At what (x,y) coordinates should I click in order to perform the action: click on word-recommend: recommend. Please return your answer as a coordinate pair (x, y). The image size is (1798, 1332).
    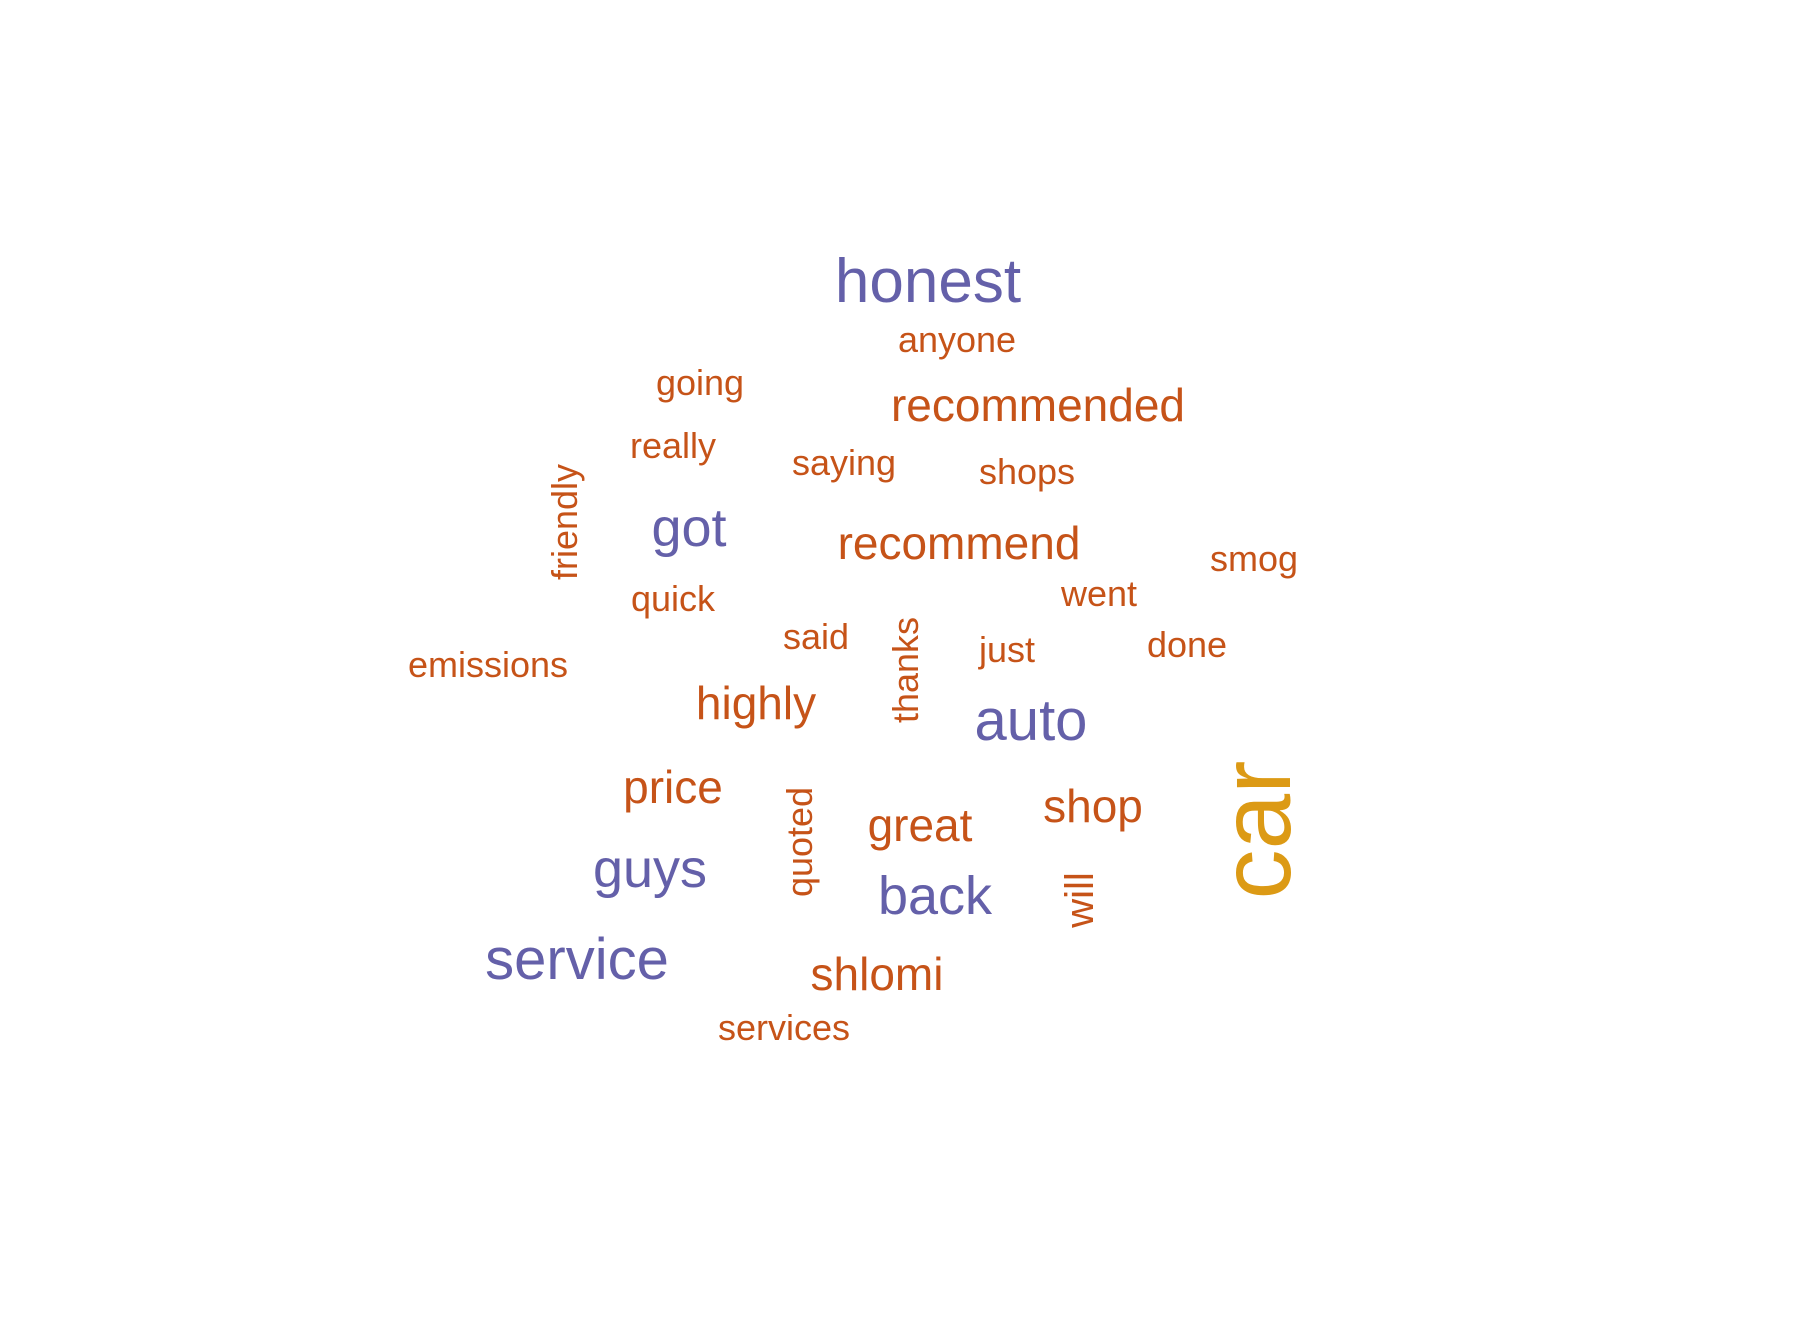
    Looking at the image, I should click on (959, 543).